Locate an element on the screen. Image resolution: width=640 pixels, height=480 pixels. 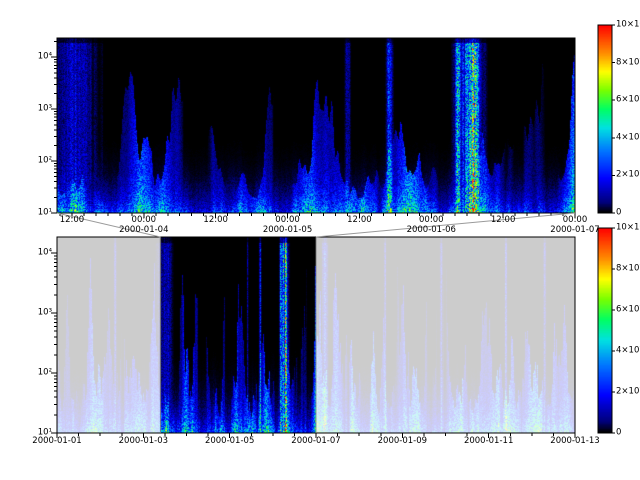
x-tick-label: 2000-01-13 is located at coordinates (575, 441).